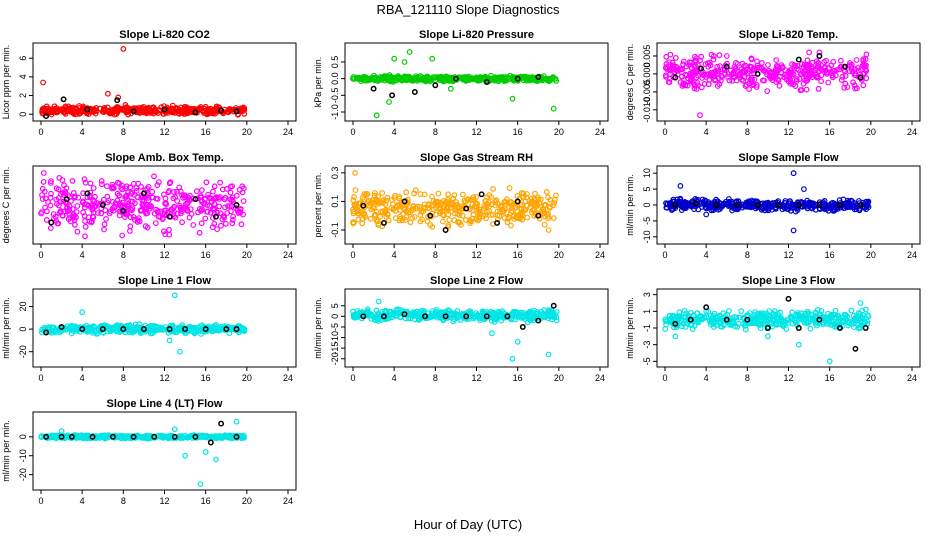 The image size is (936, 540). What do you see at coordinates (23, 329) in the screenshot?
I see `y-tick-label: 0` at bounding box center [23, 329].